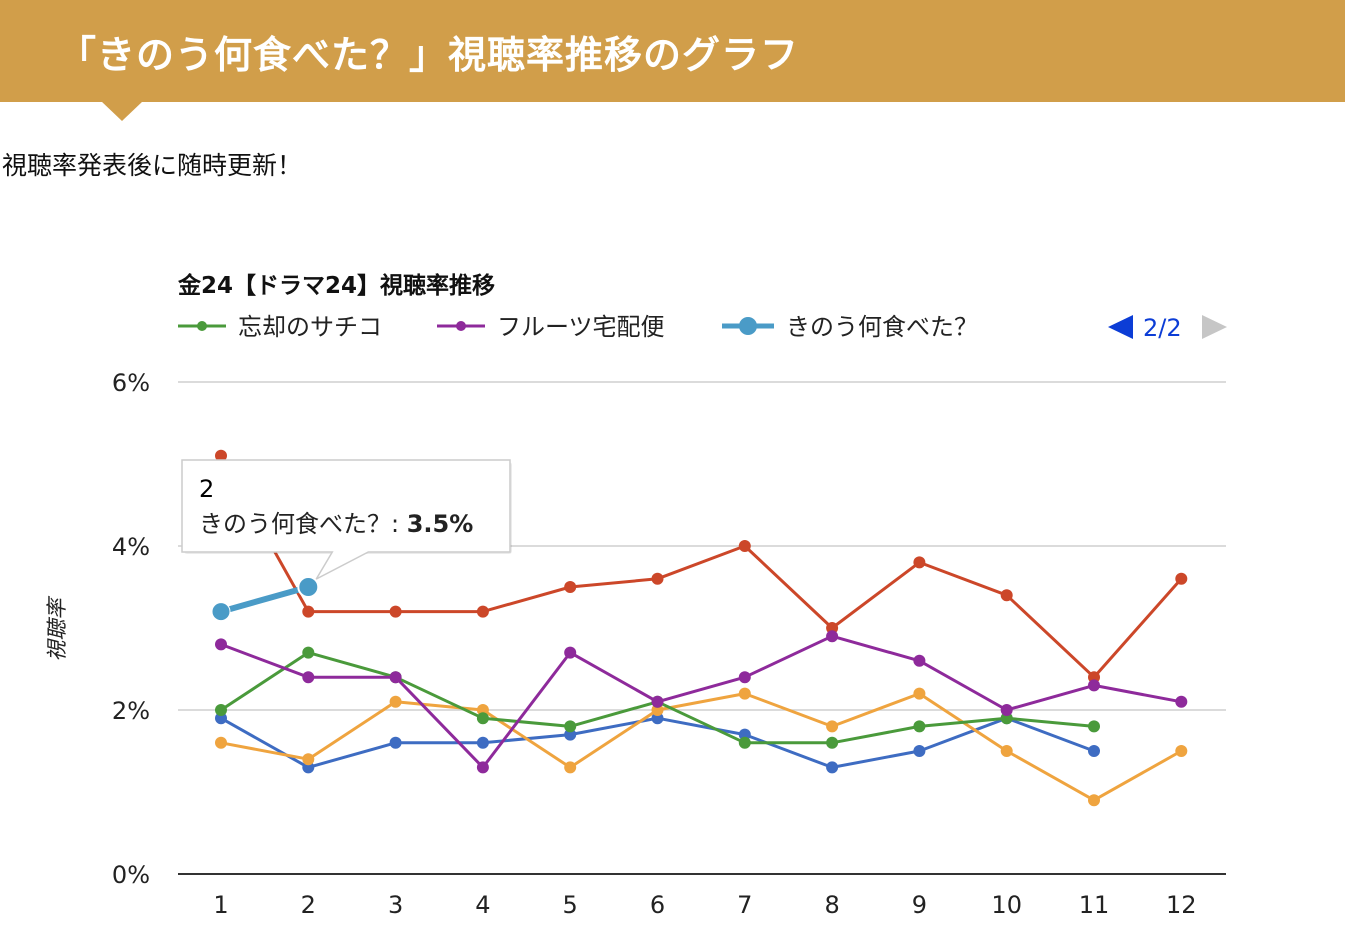  What do you see at coordinates (1181, 905) in the screenshot?
I see `x-tick-label: 12` at bounding box center [1181, 905].